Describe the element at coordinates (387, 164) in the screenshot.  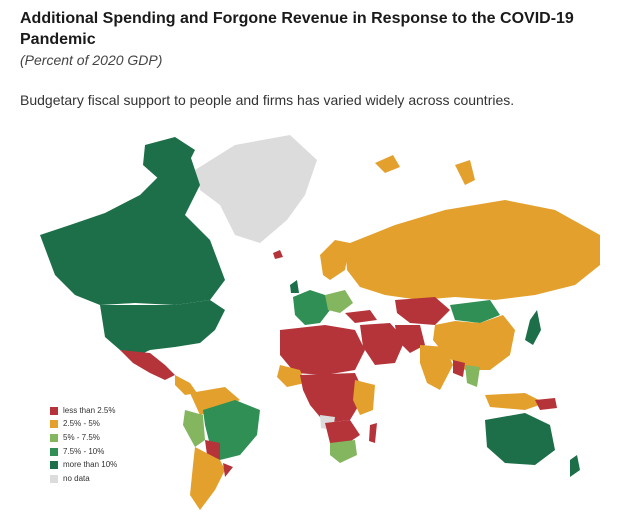
I see `region-arctic-russia` at that location.